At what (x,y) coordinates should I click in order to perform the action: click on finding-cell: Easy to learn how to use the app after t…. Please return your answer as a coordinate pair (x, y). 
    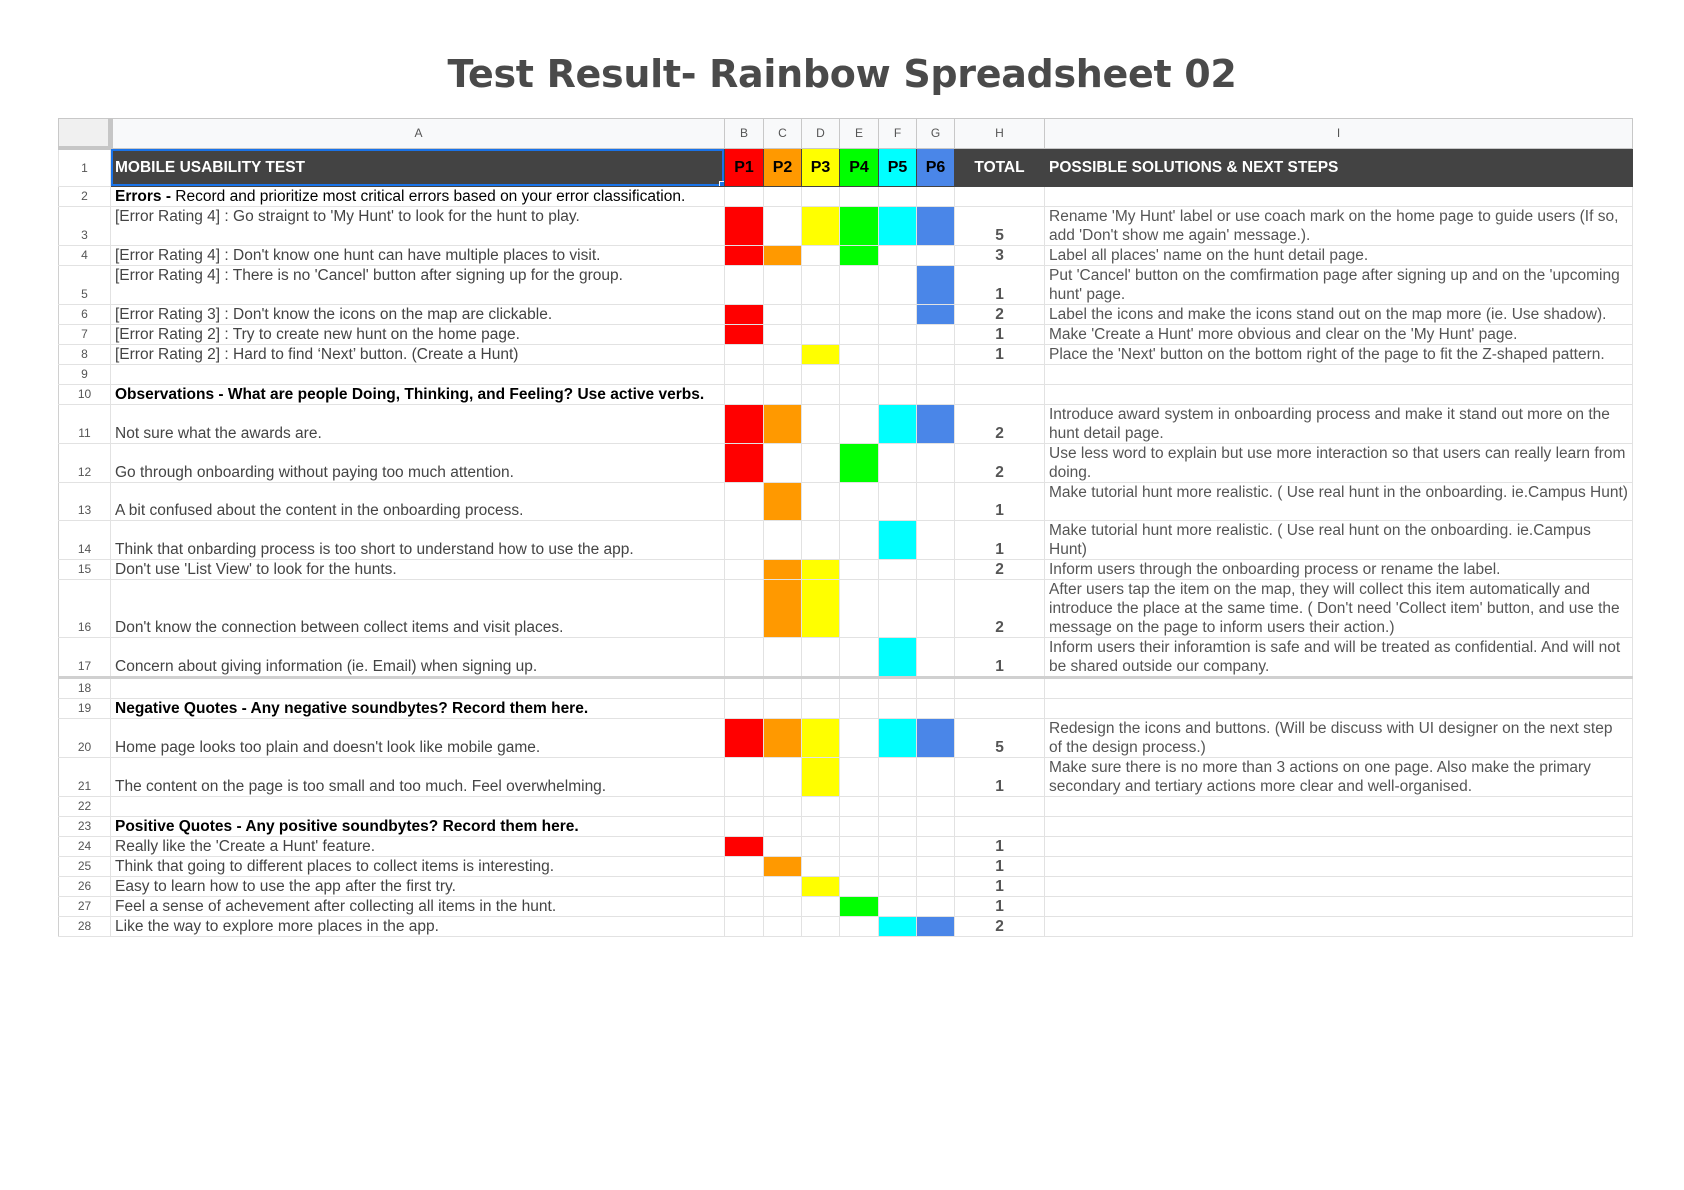
    Looking at the image, I should click on (417, 886).